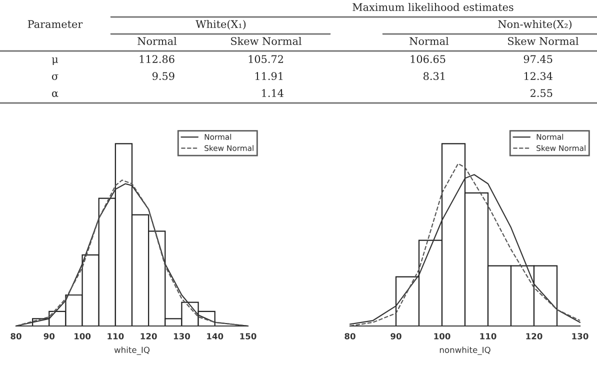 This screenshot has width=597, height=370. What do you see at coordinates (269, 76) in the screenshot?
I see `text: 11.91` at bounding box center [269, 76].